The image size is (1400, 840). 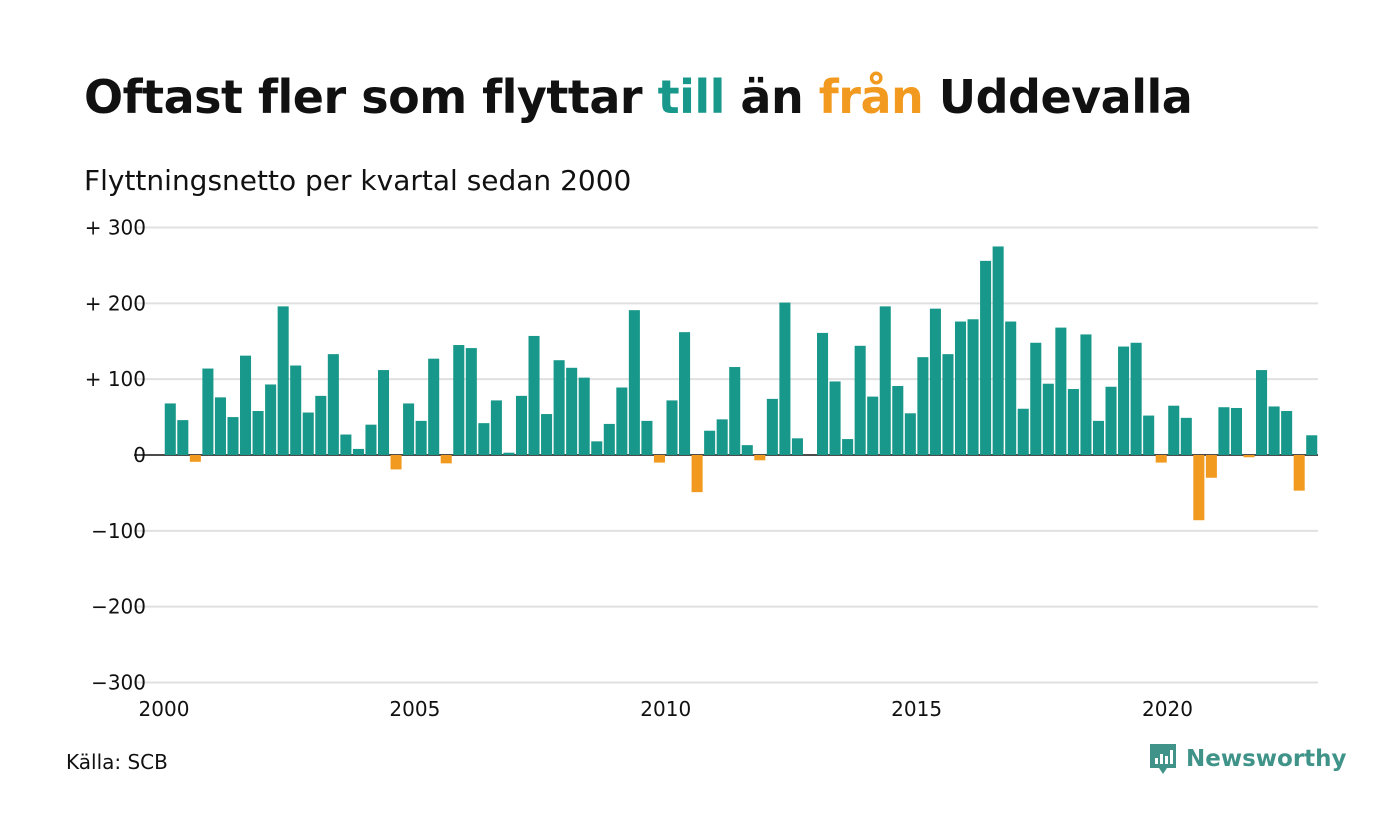 What do you see at coordinates (1199, 488) in the screenshot?
I see `bar-q83` at bounding box center [1199, 488].